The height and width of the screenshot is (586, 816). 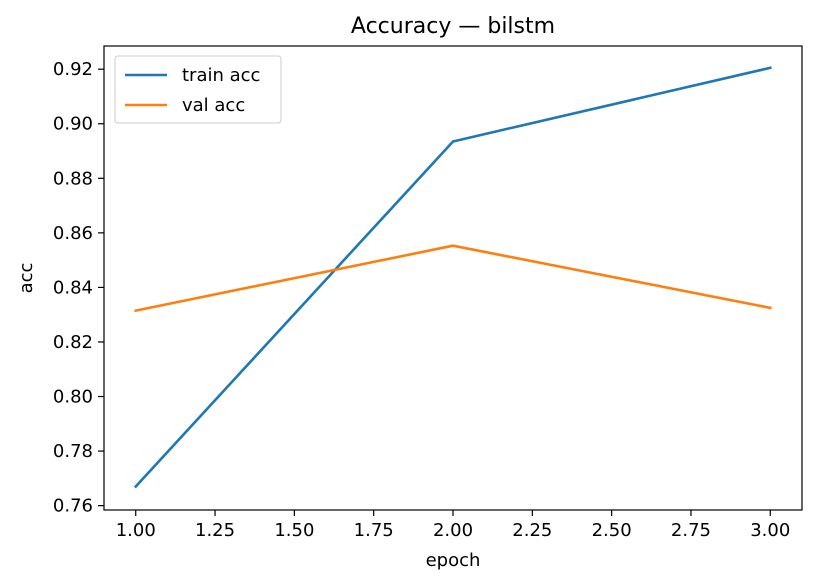 What do you see at coordinates (453, 26) in the screenshot?
I see `chart-title: Accuracy — bilstm` at bounding box center [453, 26].